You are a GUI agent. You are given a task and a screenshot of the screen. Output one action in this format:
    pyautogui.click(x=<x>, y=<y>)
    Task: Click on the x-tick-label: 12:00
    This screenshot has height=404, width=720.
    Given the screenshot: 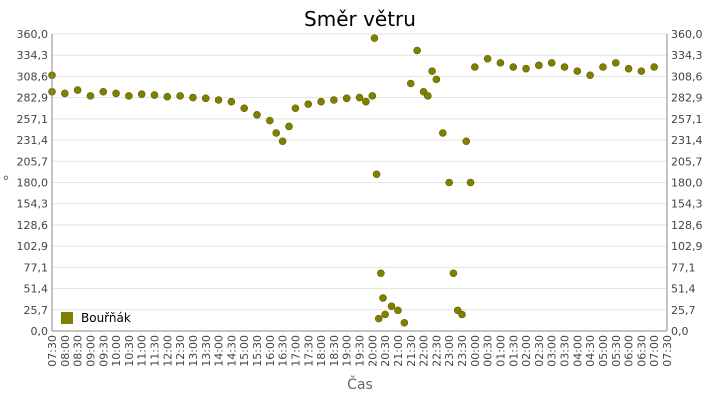 What is the action you would take?
    pyautogui.click(x=167, y=351)
    